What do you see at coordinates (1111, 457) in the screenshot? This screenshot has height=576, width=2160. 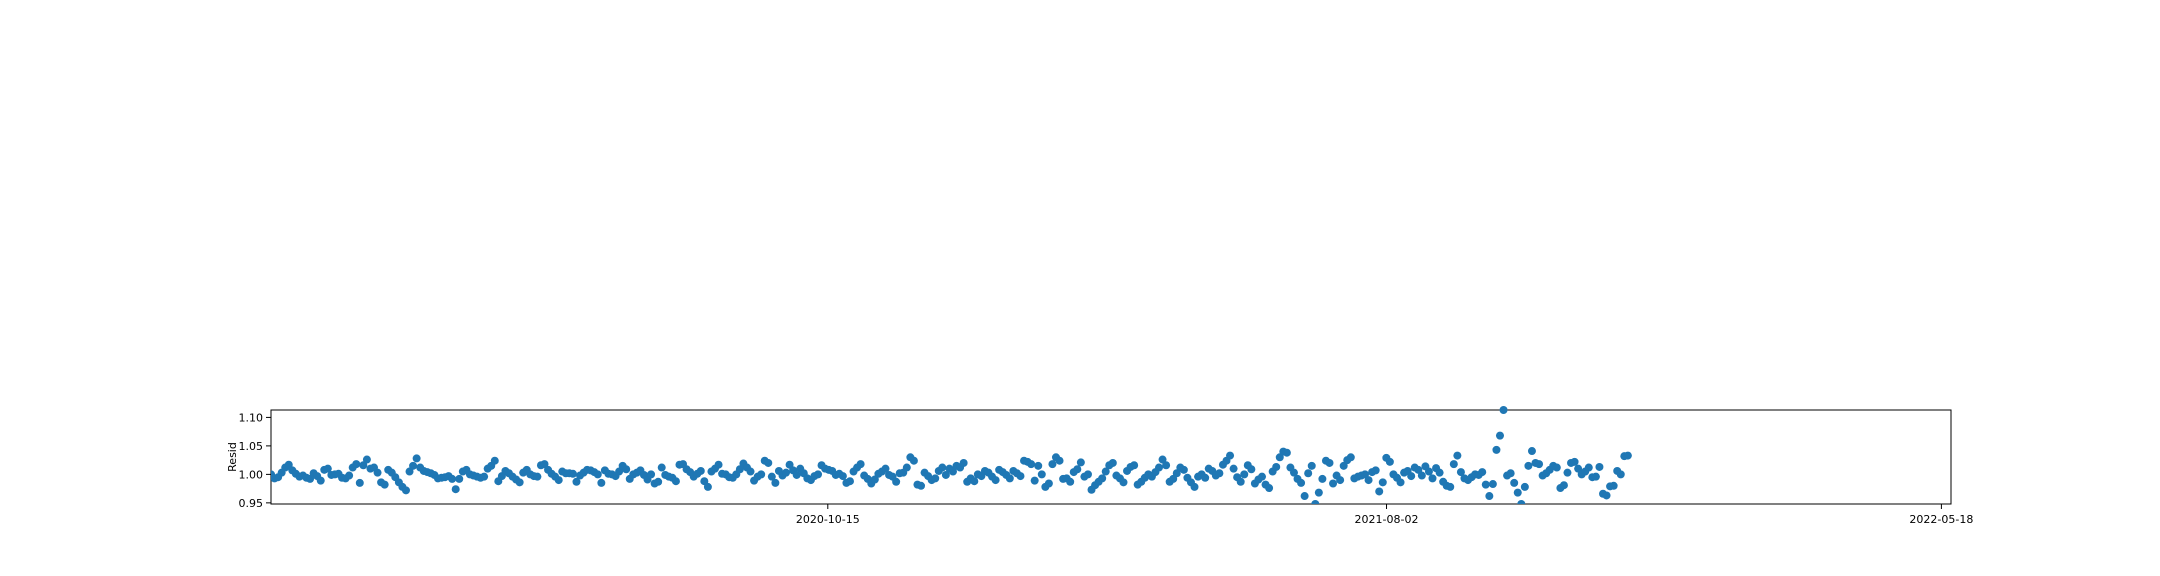 I see `axes-frame` at bounding box center [1111, 457].